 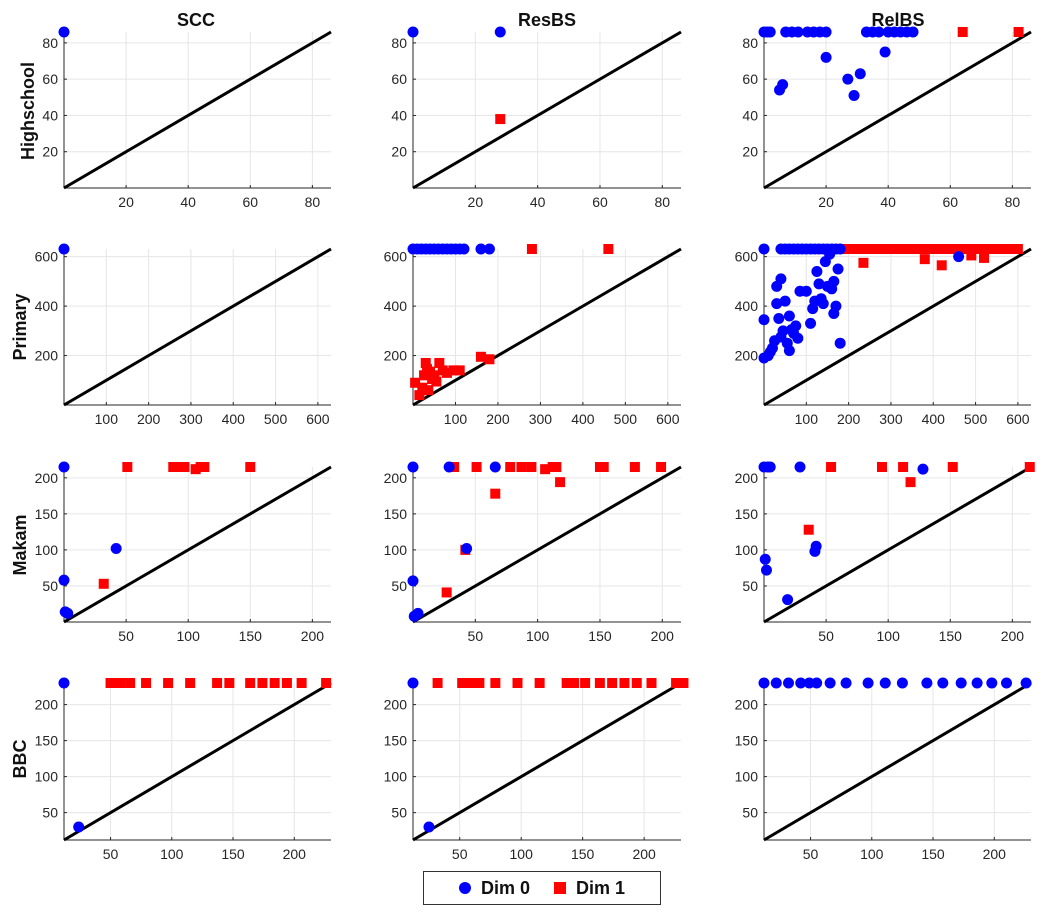 What do you see at coordinates (882, 338) in the screenshot?
I see `tick-labels: 100 200 300 400 500 600 200 400 600` at bounding box center [882, 338].